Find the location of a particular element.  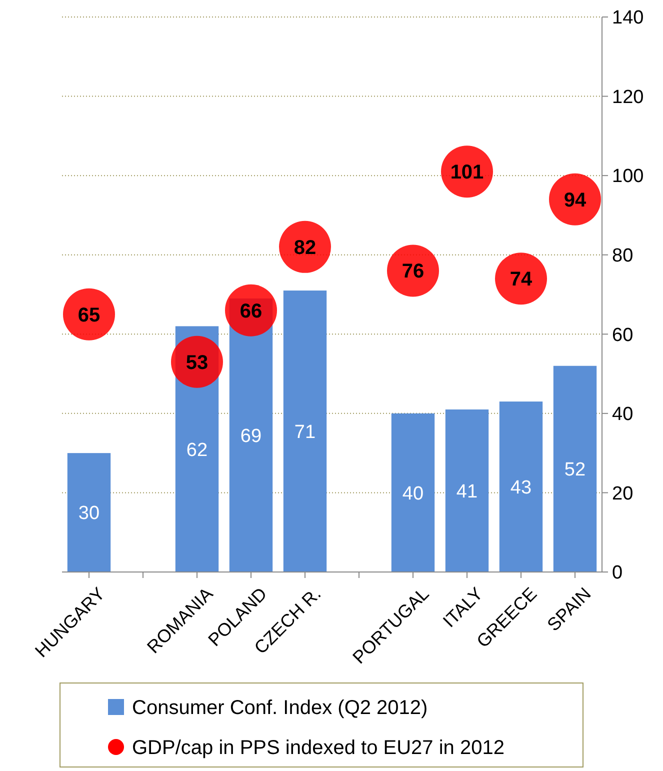

data-label: 40 is located at coordinates (413, 493).